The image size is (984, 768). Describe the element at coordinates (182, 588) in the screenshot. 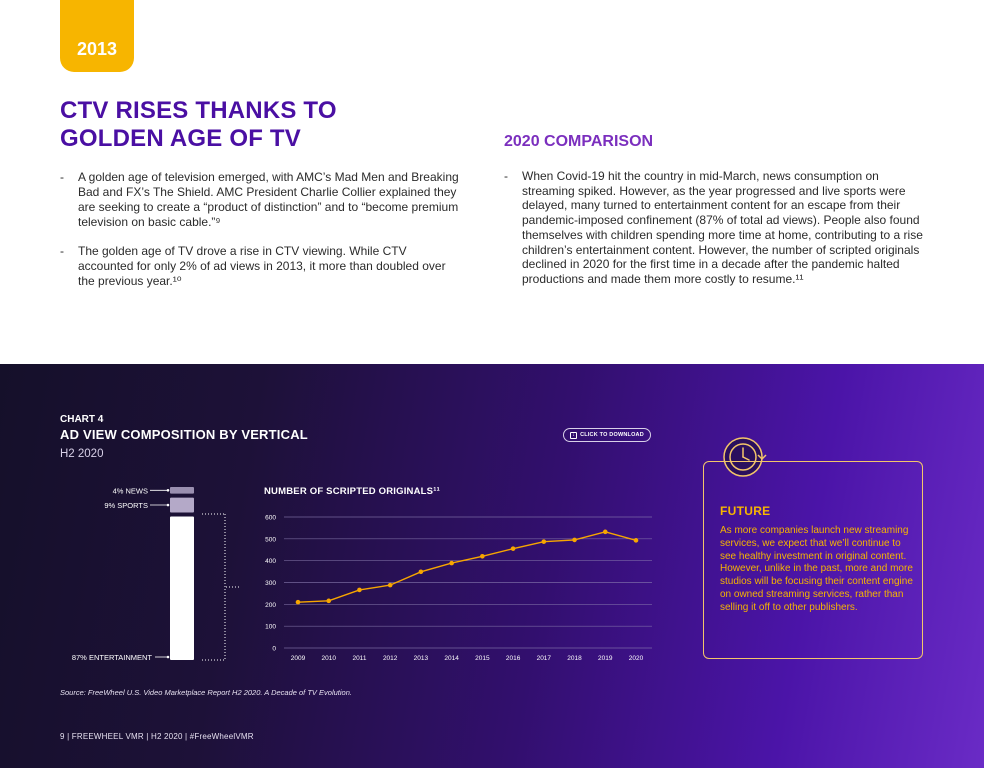

I see `stack-segment-entertainment` at that location.